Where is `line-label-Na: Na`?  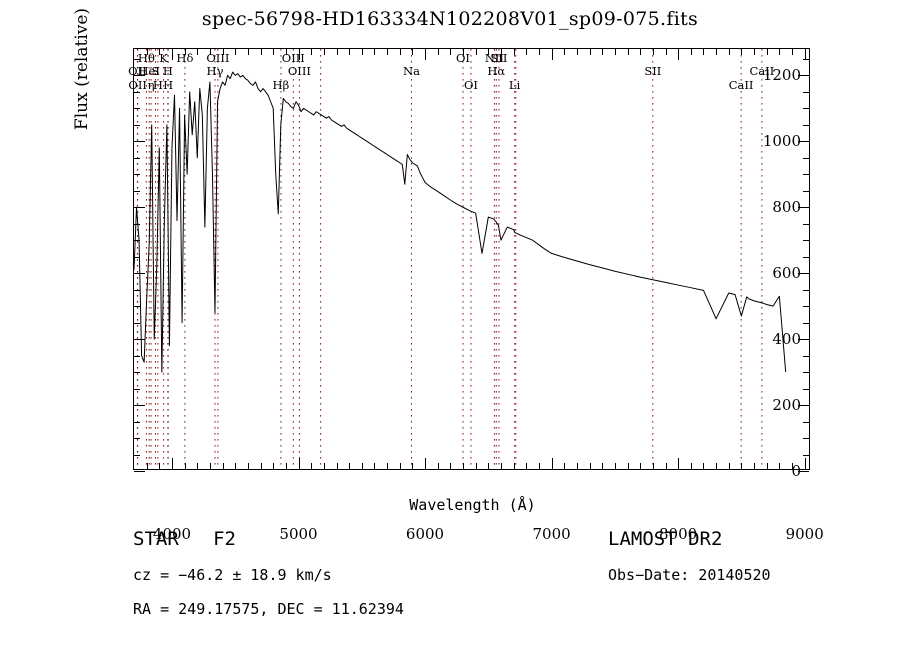 line-label-Na: Na is located at coordinates (411, 71).